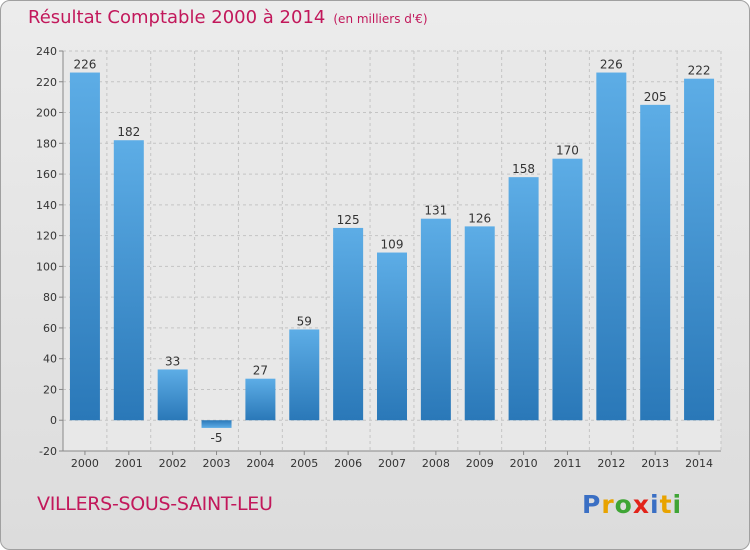 The width and height of the screenshot is (750, 550). Describe the element at coordinates (304, 321) in the screenshot. I see `data-label-2005: 59` at that location.